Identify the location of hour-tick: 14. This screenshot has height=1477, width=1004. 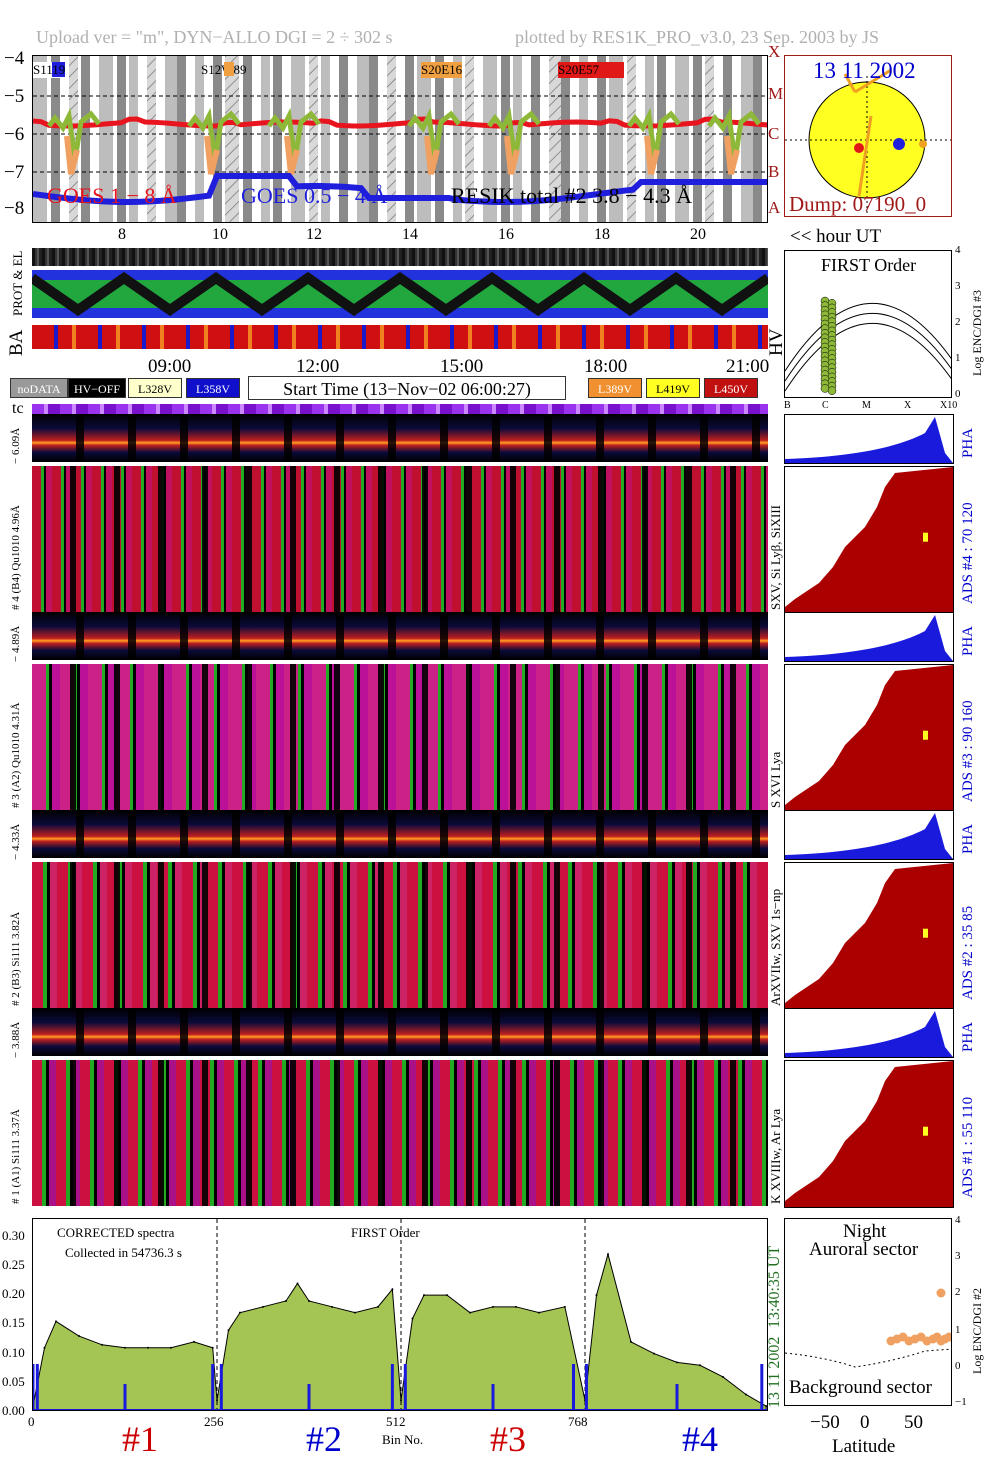
(410, 234).